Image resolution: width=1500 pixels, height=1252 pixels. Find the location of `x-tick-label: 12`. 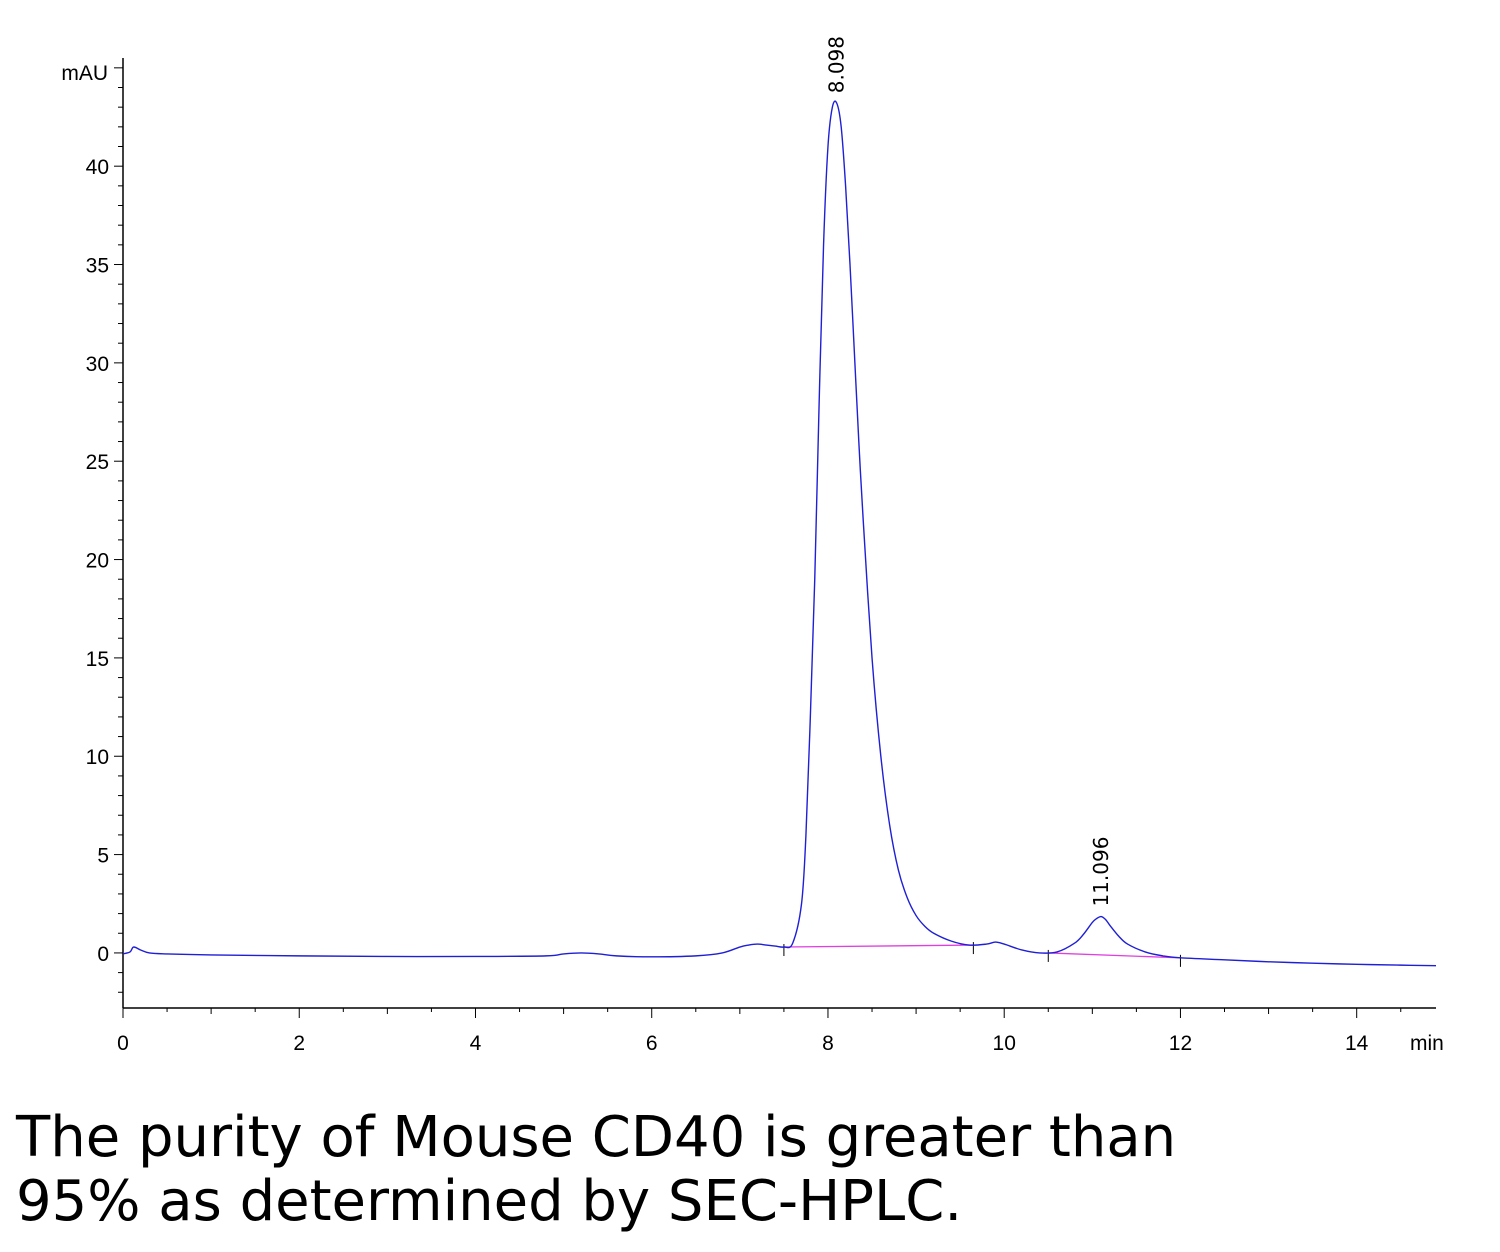

x-tick-label: 12 is located at coordinates (1180, 1043).